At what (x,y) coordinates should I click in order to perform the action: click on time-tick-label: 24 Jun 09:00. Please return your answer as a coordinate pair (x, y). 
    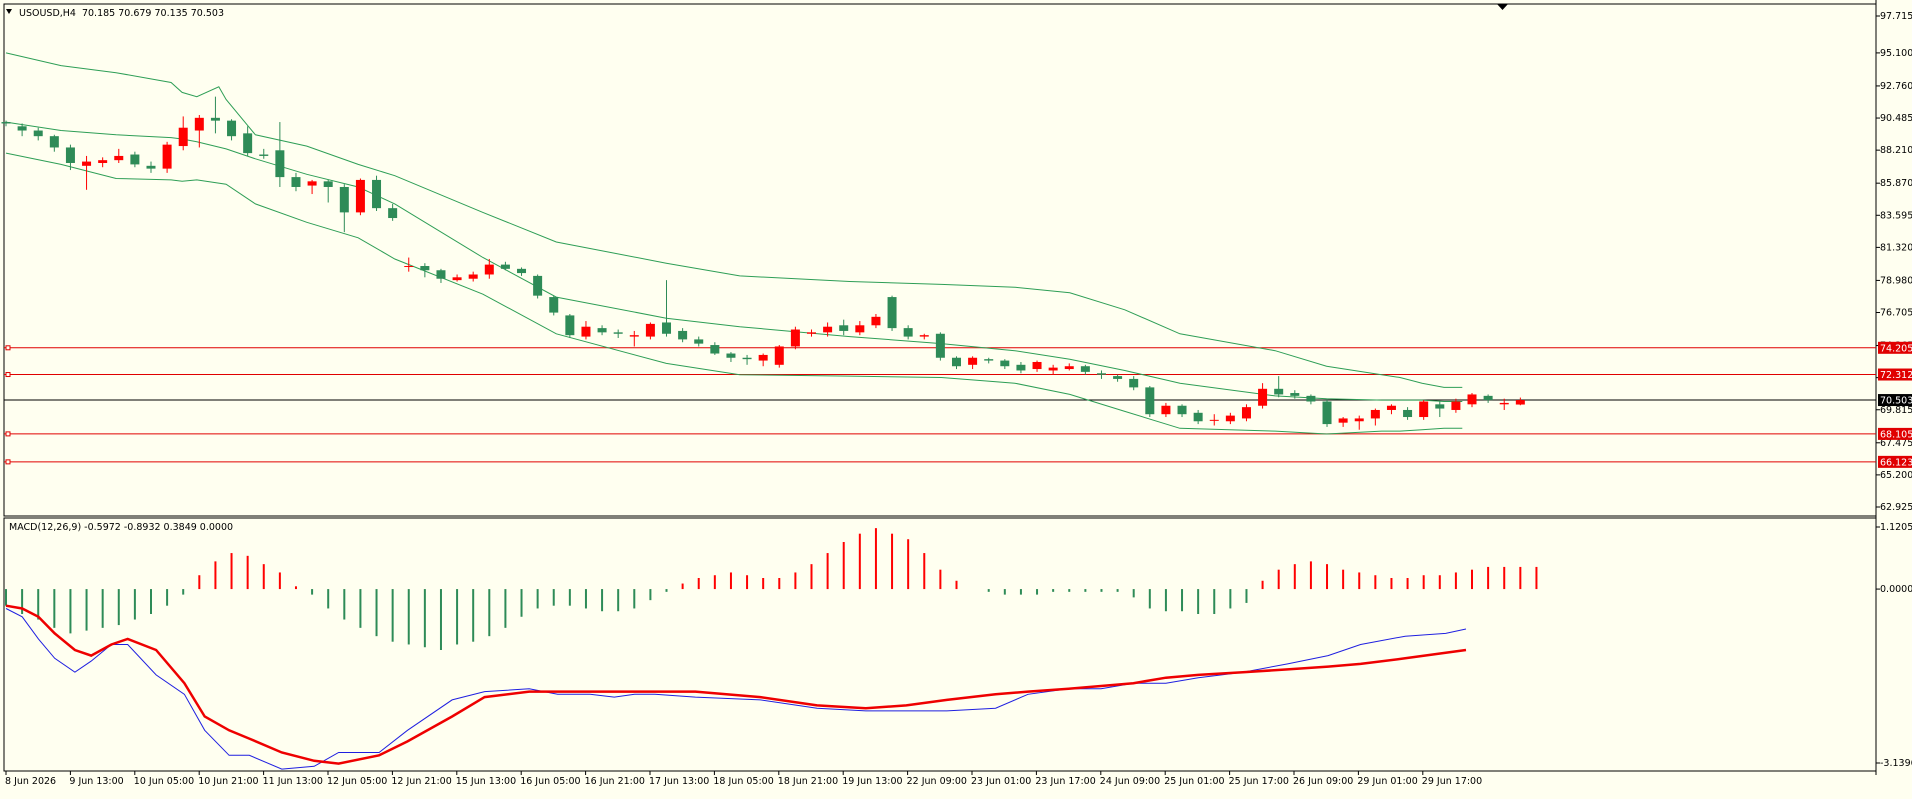
    Looking at the image, I should click on (1130, 781).